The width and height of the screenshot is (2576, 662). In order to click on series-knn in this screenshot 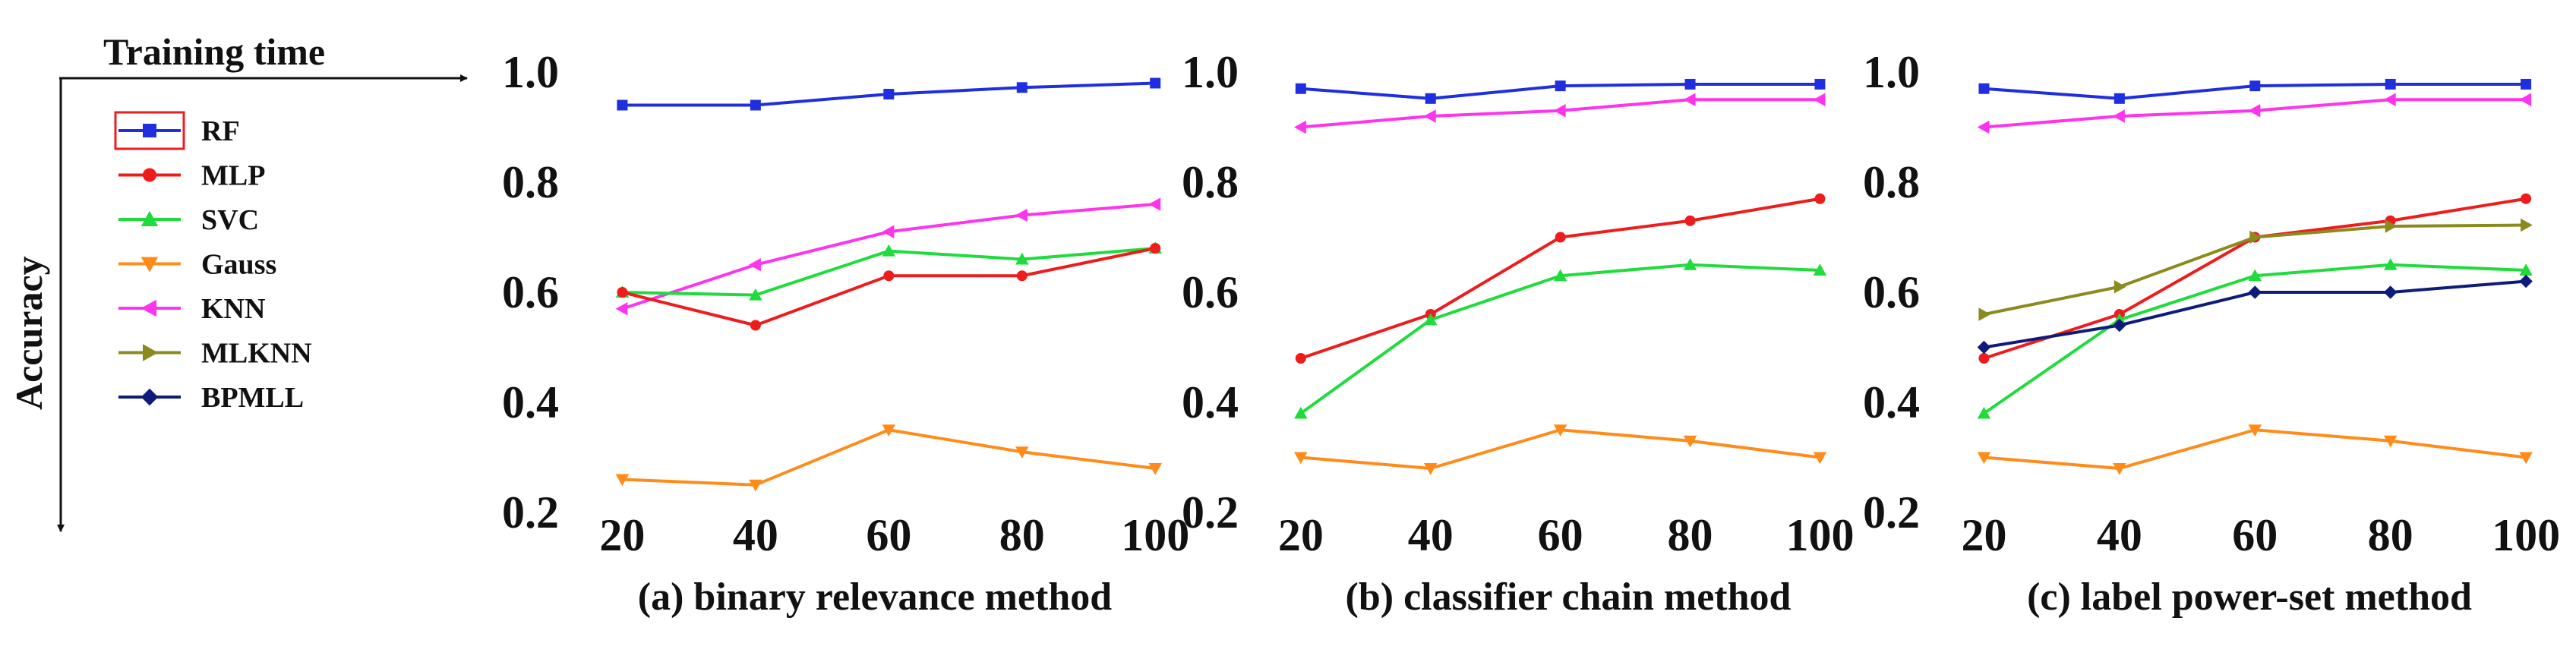, I will do `click(888, 256)`.